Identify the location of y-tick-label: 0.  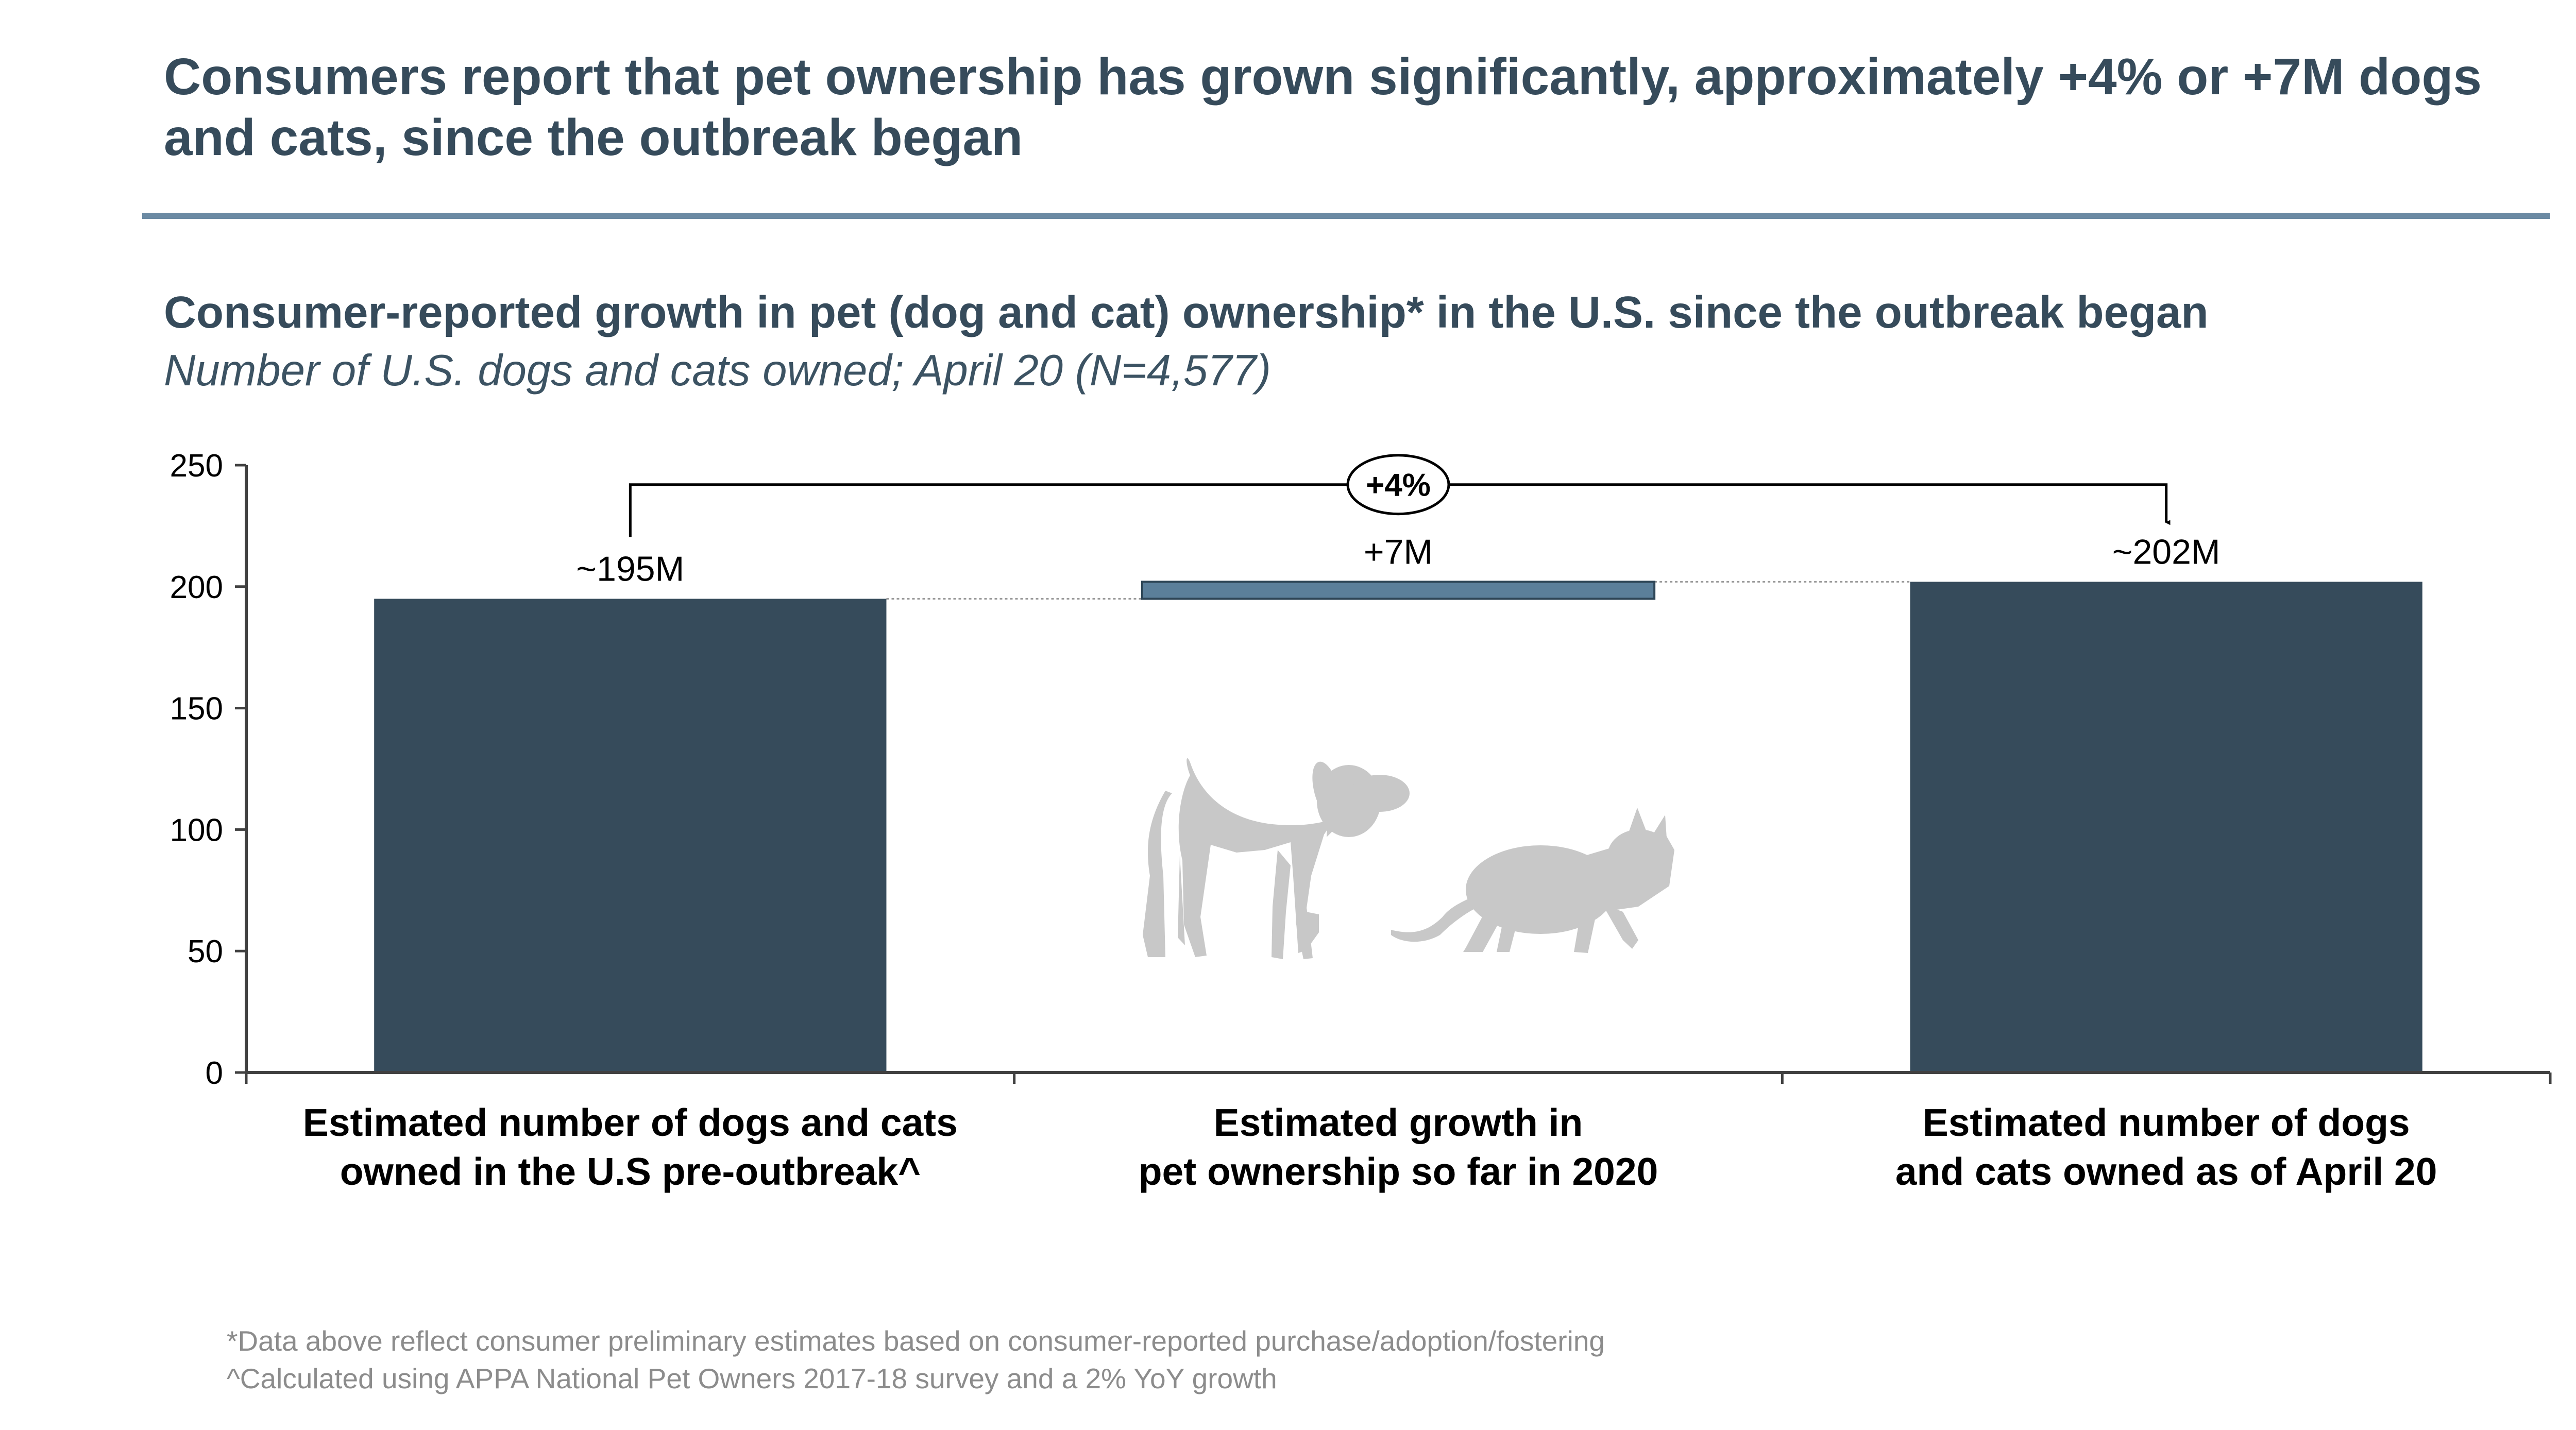
(214, 1073).